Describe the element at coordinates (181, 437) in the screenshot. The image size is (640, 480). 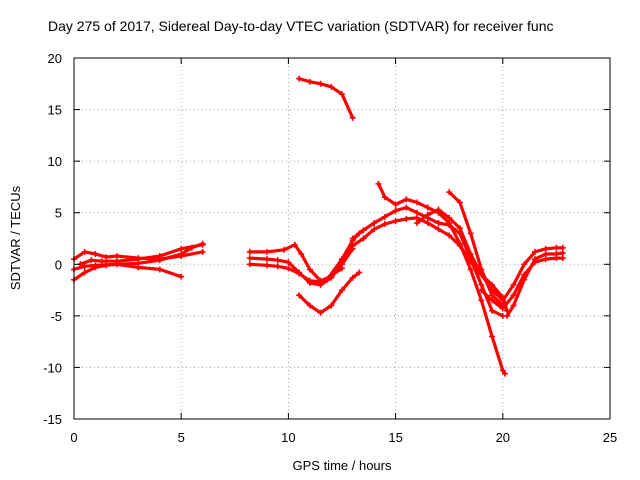
I see `x-tick-label: 5` at that location.